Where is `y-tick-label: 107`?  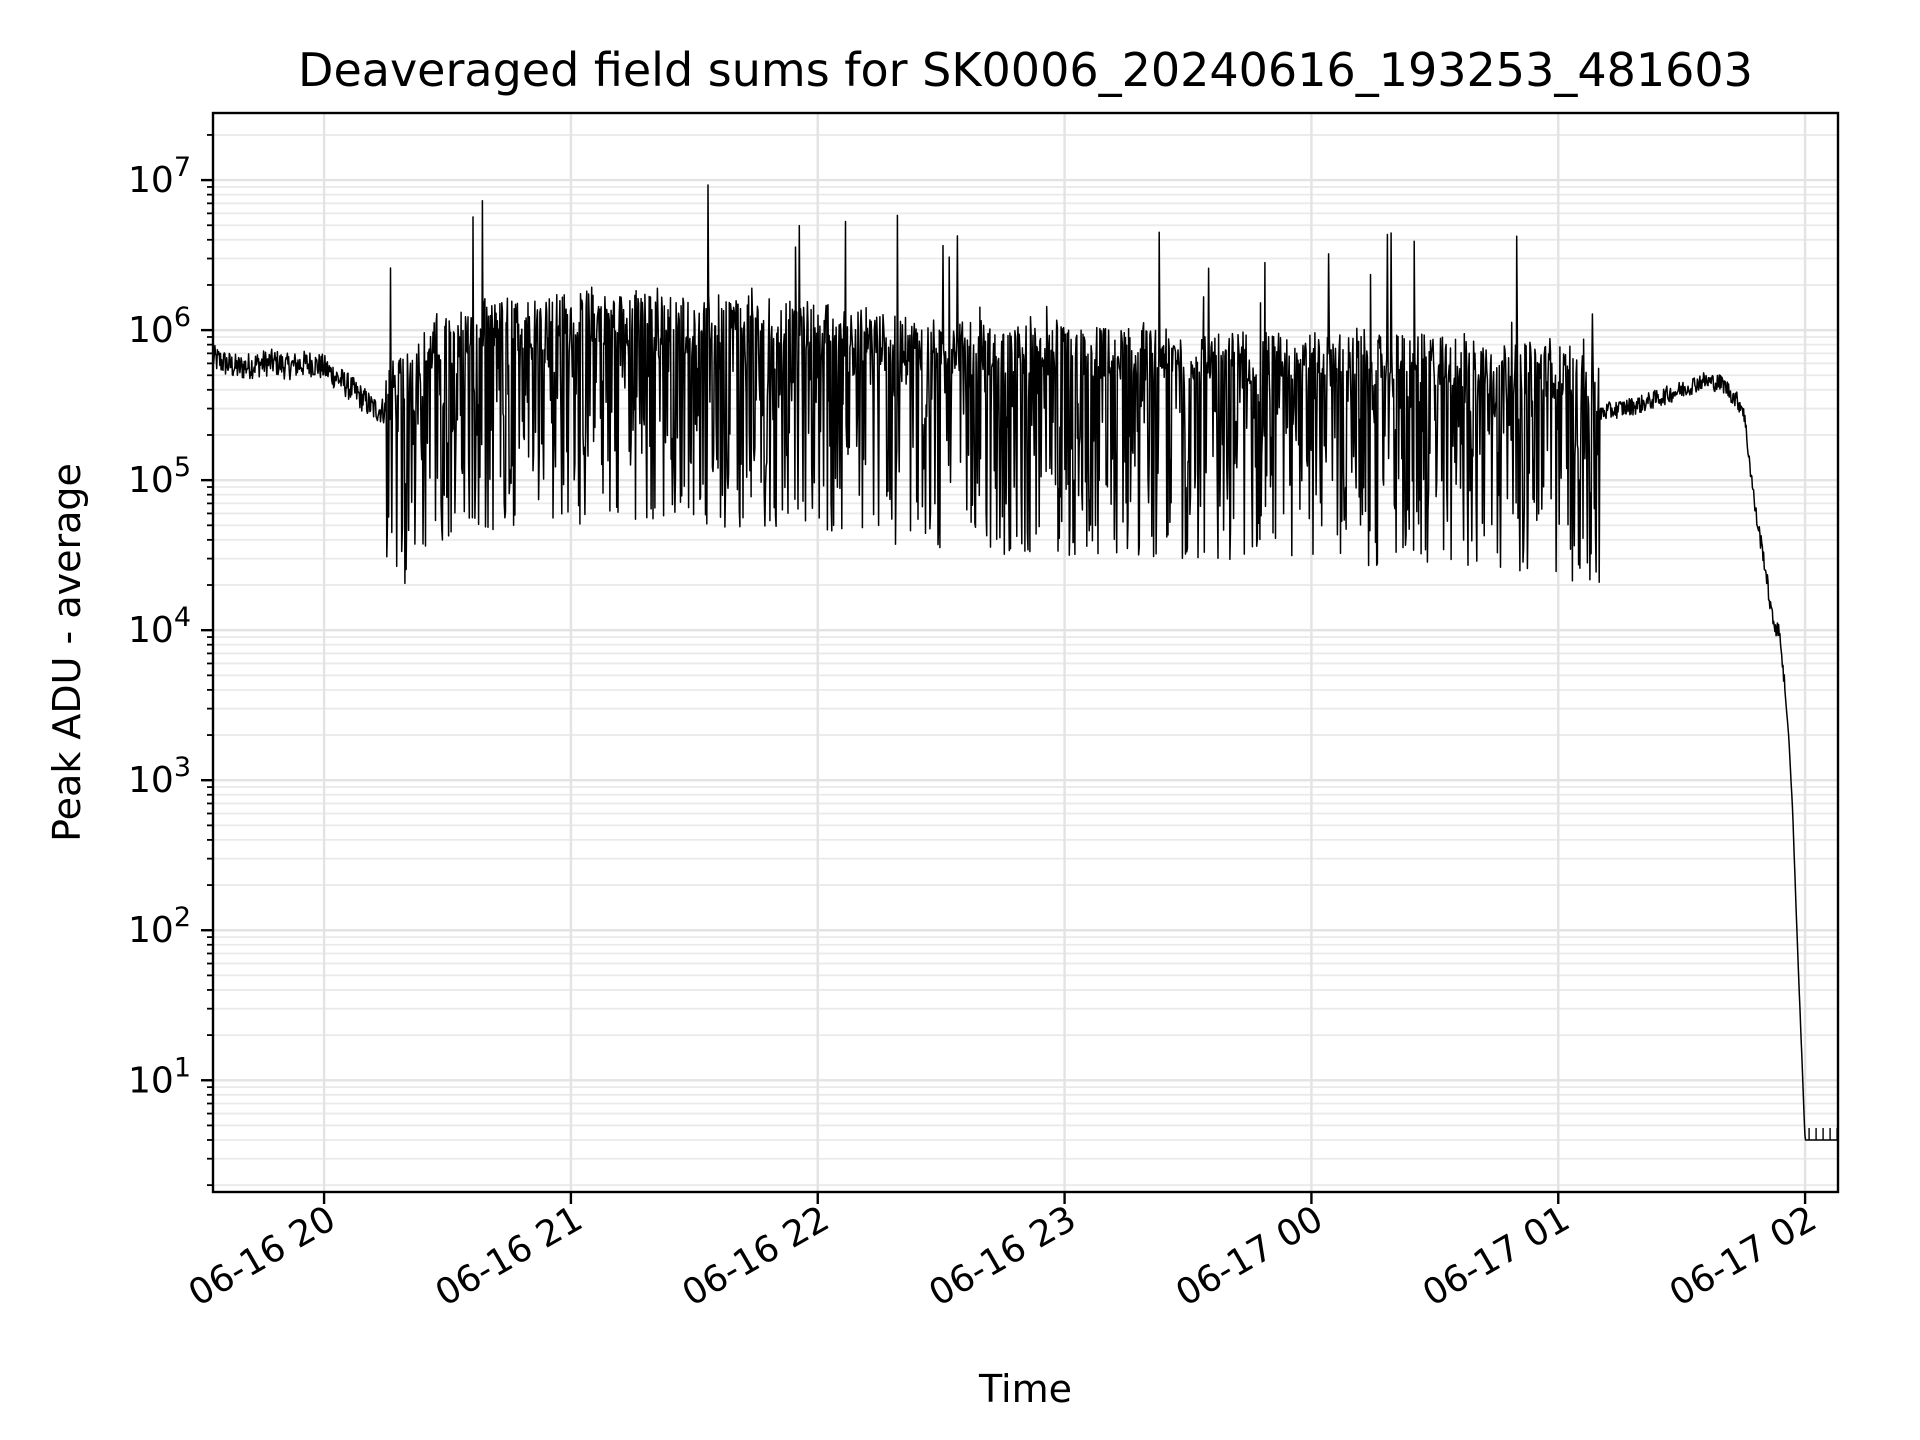
y-tick-label: 107 is located at coordinates (159, 176).